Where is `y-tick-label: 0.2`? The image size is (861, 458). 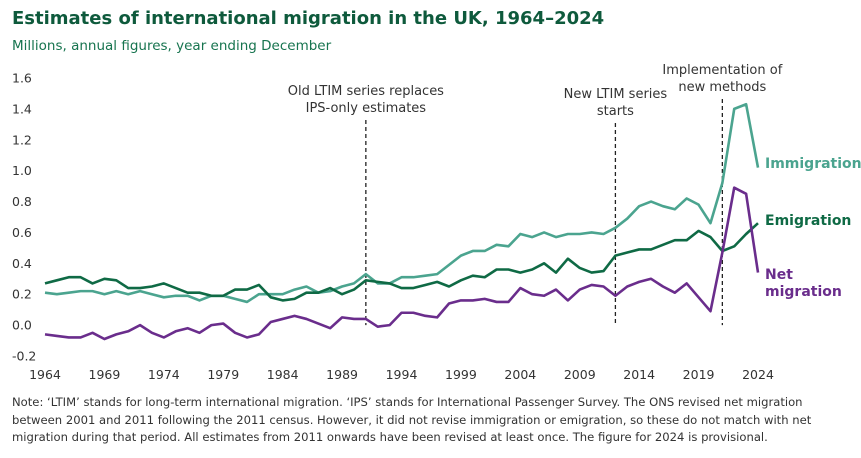 y-tick-label: 0.2 is located at coordinates (22, 294).